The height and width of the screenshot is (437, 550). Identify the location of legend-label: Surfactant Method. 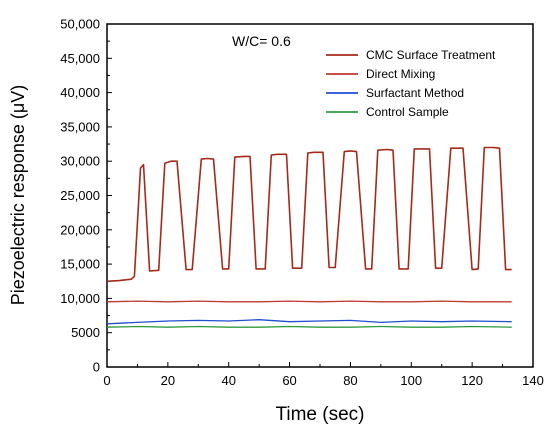
(415, 93).